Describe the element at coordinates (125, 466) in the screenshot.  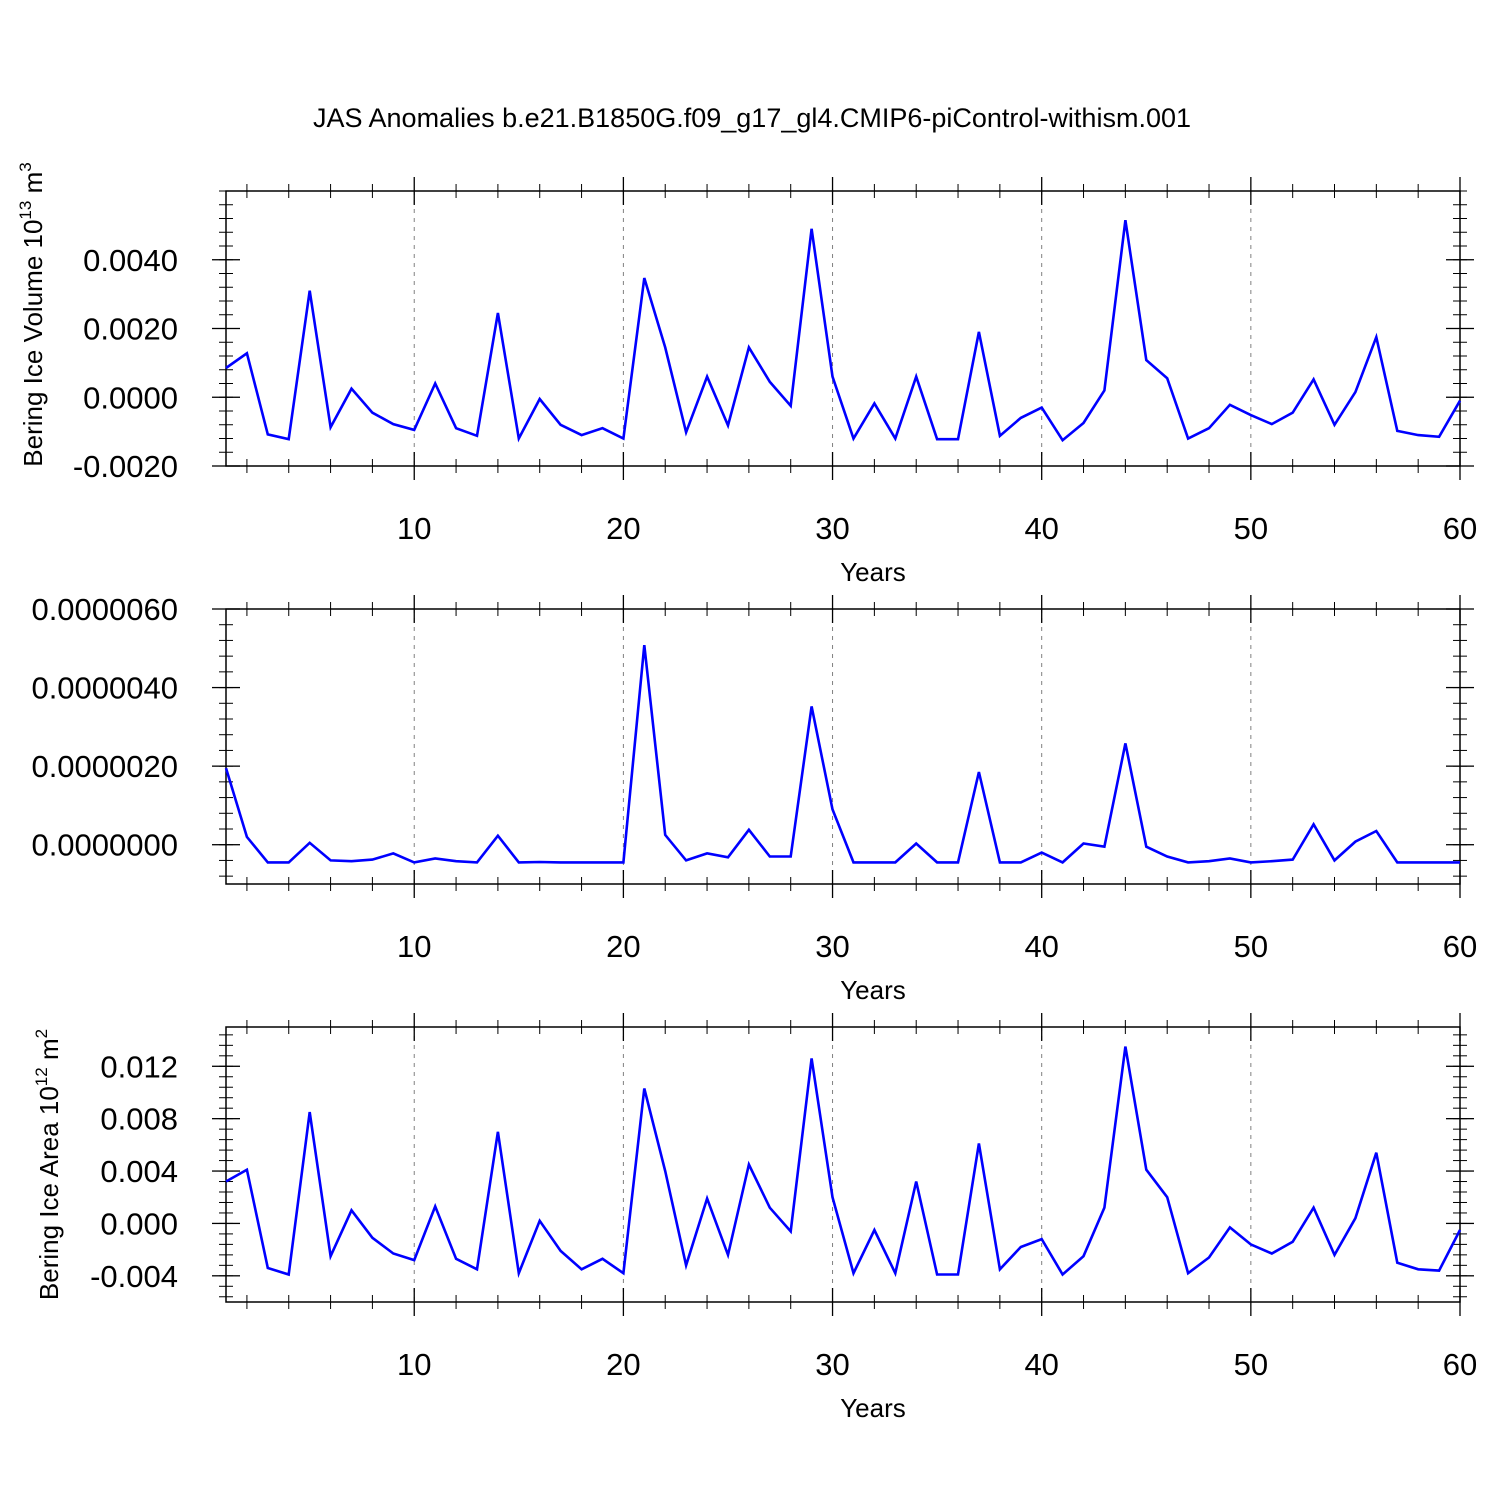
I see `y-tick-label: -0.0020` at that location.